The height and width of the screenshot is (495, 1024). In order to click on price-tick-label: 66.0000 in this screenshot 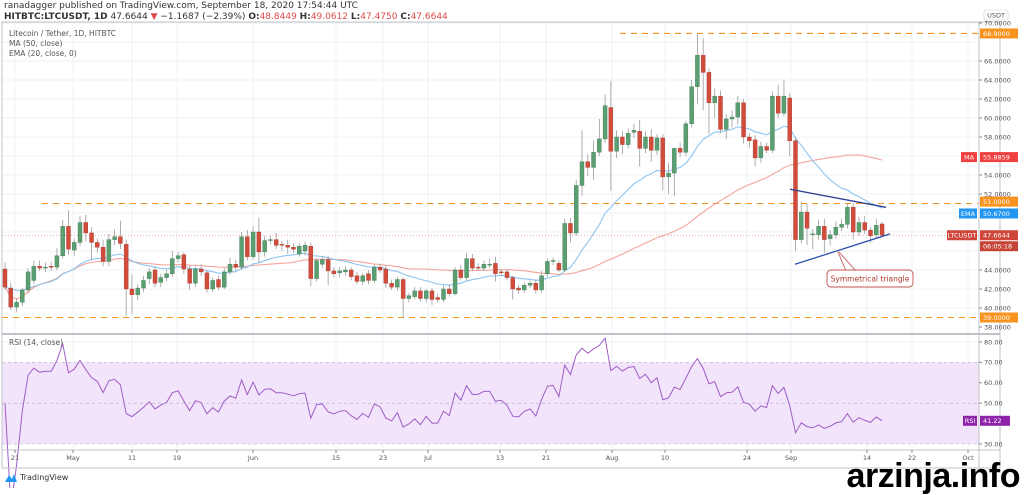, I will do `click(997, 61)`.